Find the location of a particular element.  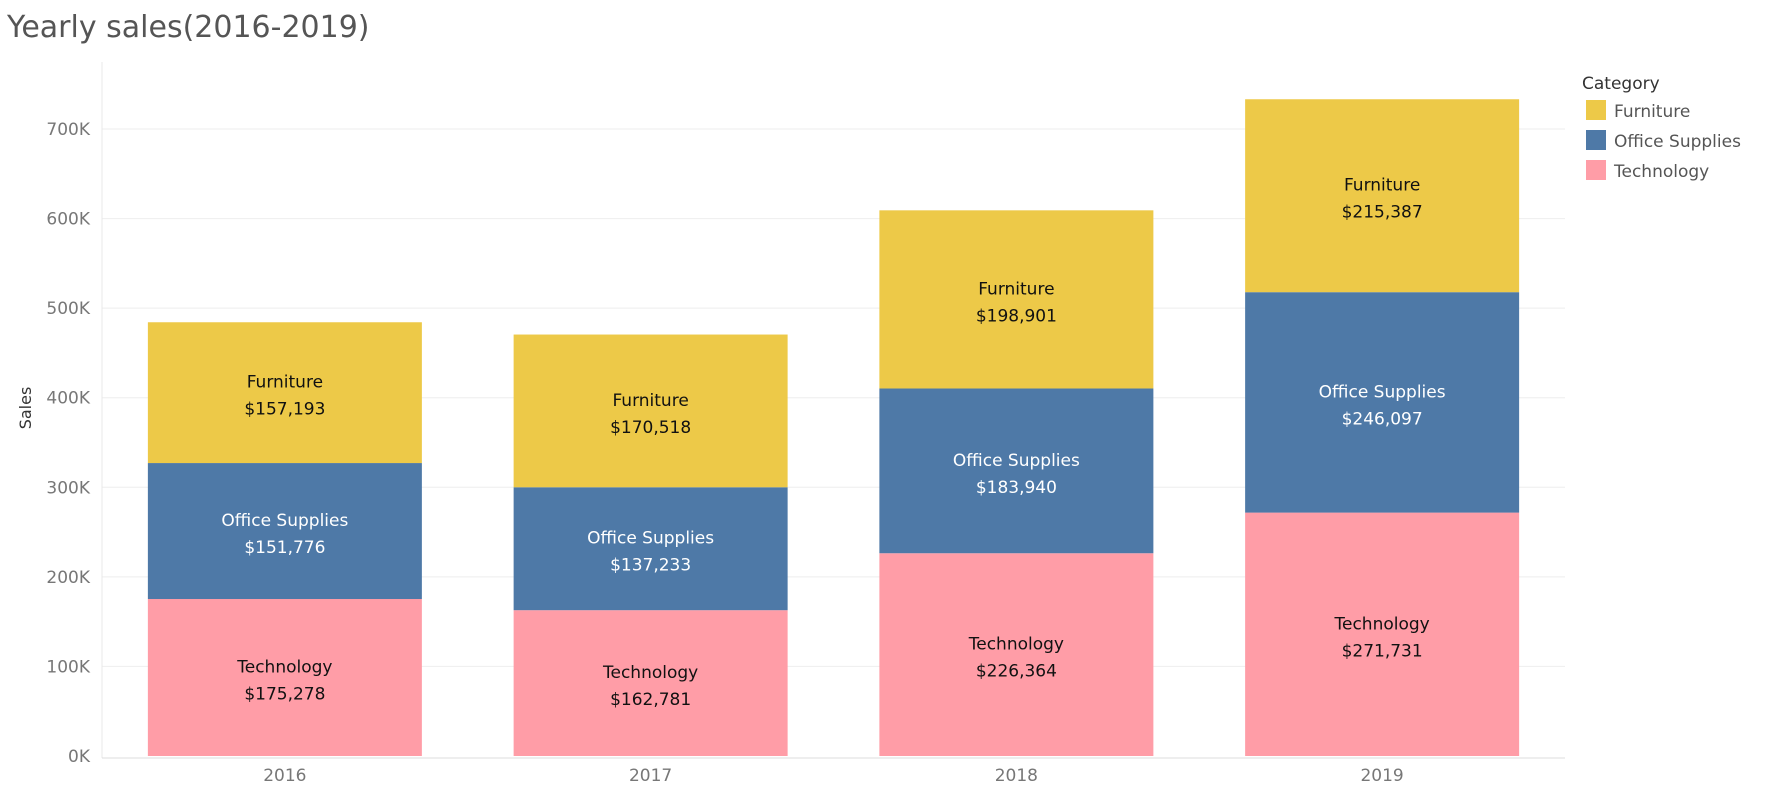

segment-value-label: $175,278 is located at coordinates (284, 695).